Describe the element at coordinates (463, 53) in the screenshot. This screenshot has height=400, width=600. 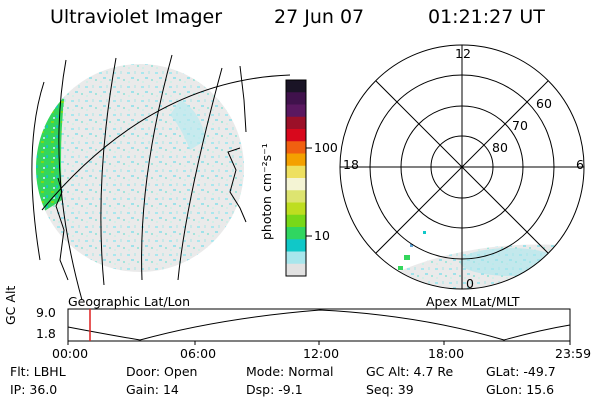
I see `mlt-label-12: 12` at that location.